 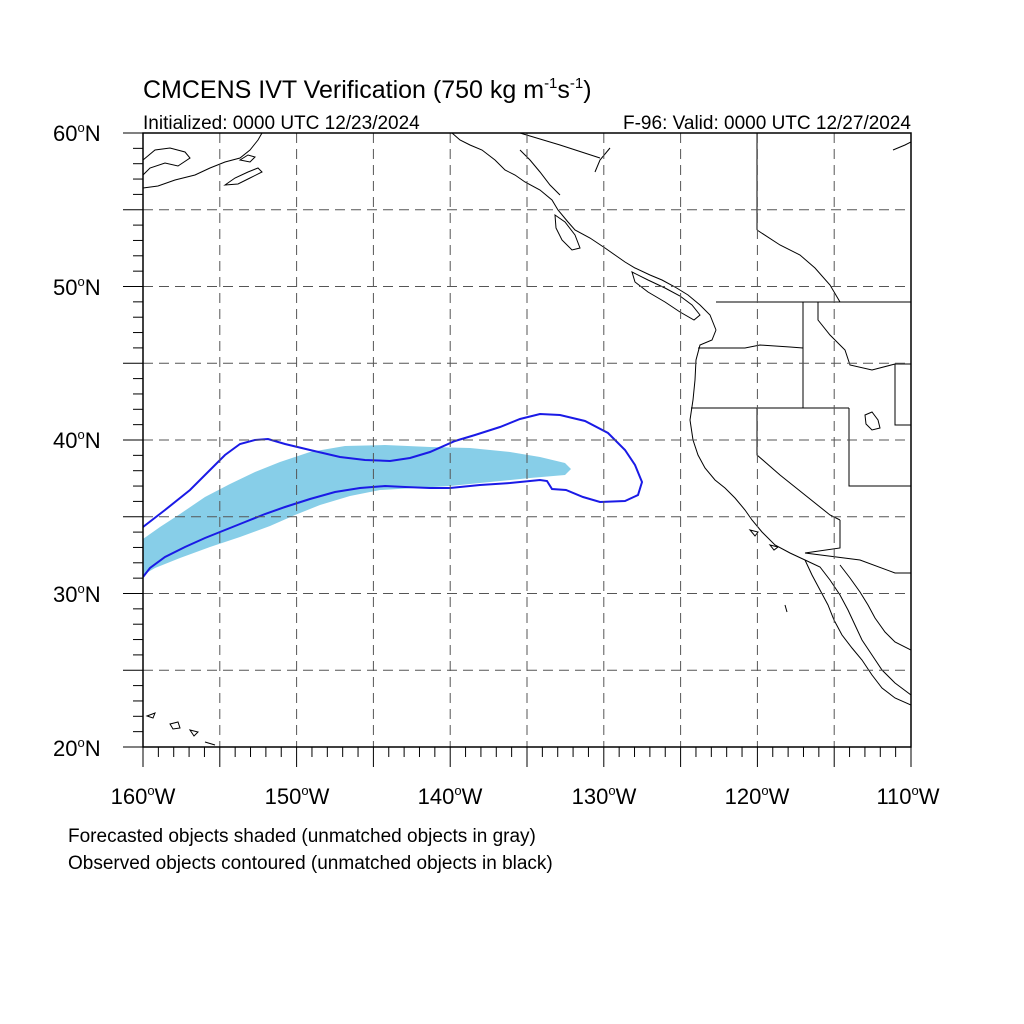 What do you see at coordinates (77, 287) in the screenshot?
I see `lat-label: 50oN` at bounding box center [77, 287].